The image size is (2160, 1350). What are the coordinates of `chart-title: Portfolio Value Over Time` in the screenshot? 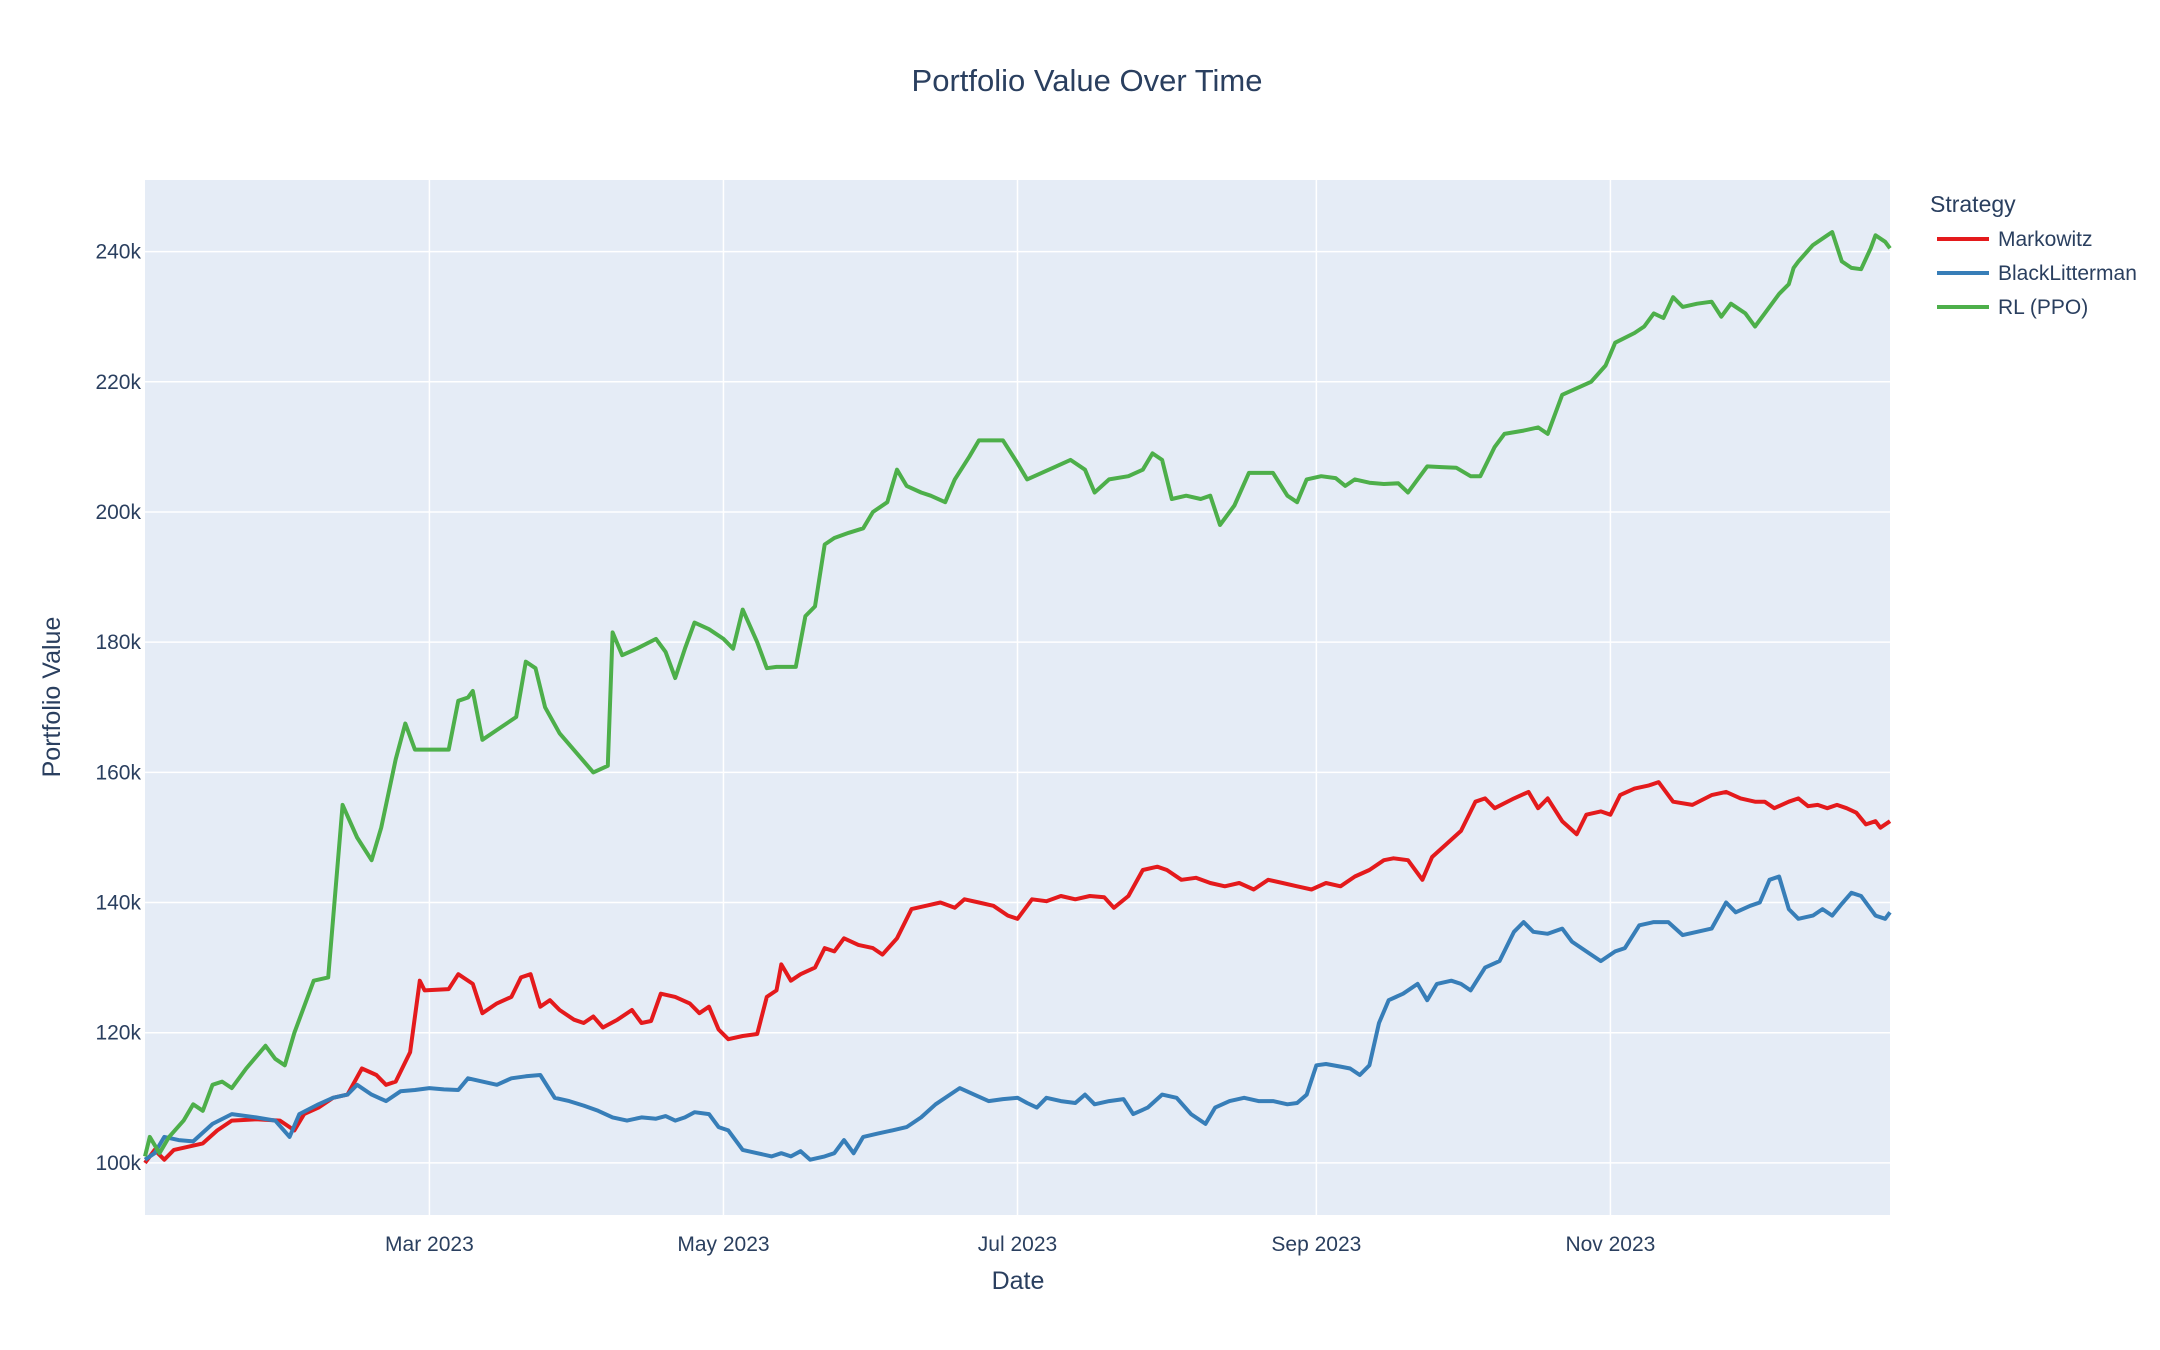 It's located at (1087, 80).